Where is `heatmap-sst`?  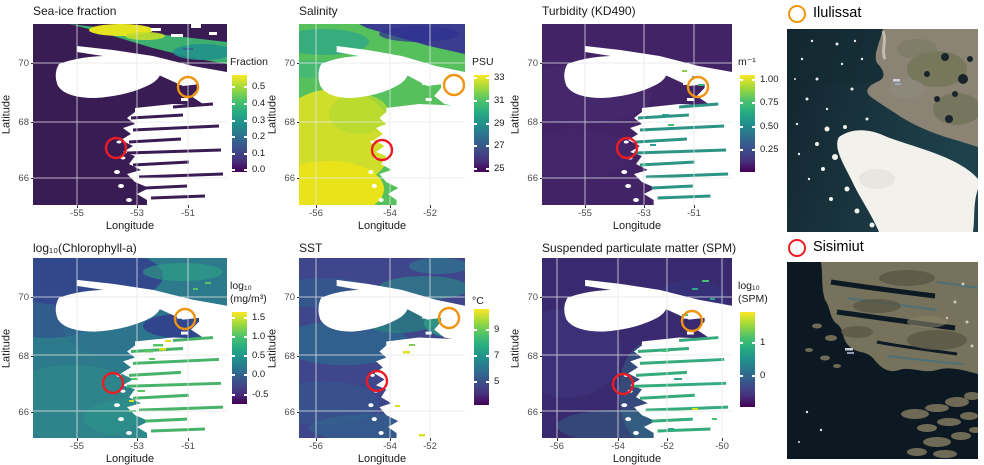 heatmap-sst is located at coordinates (371, 350).